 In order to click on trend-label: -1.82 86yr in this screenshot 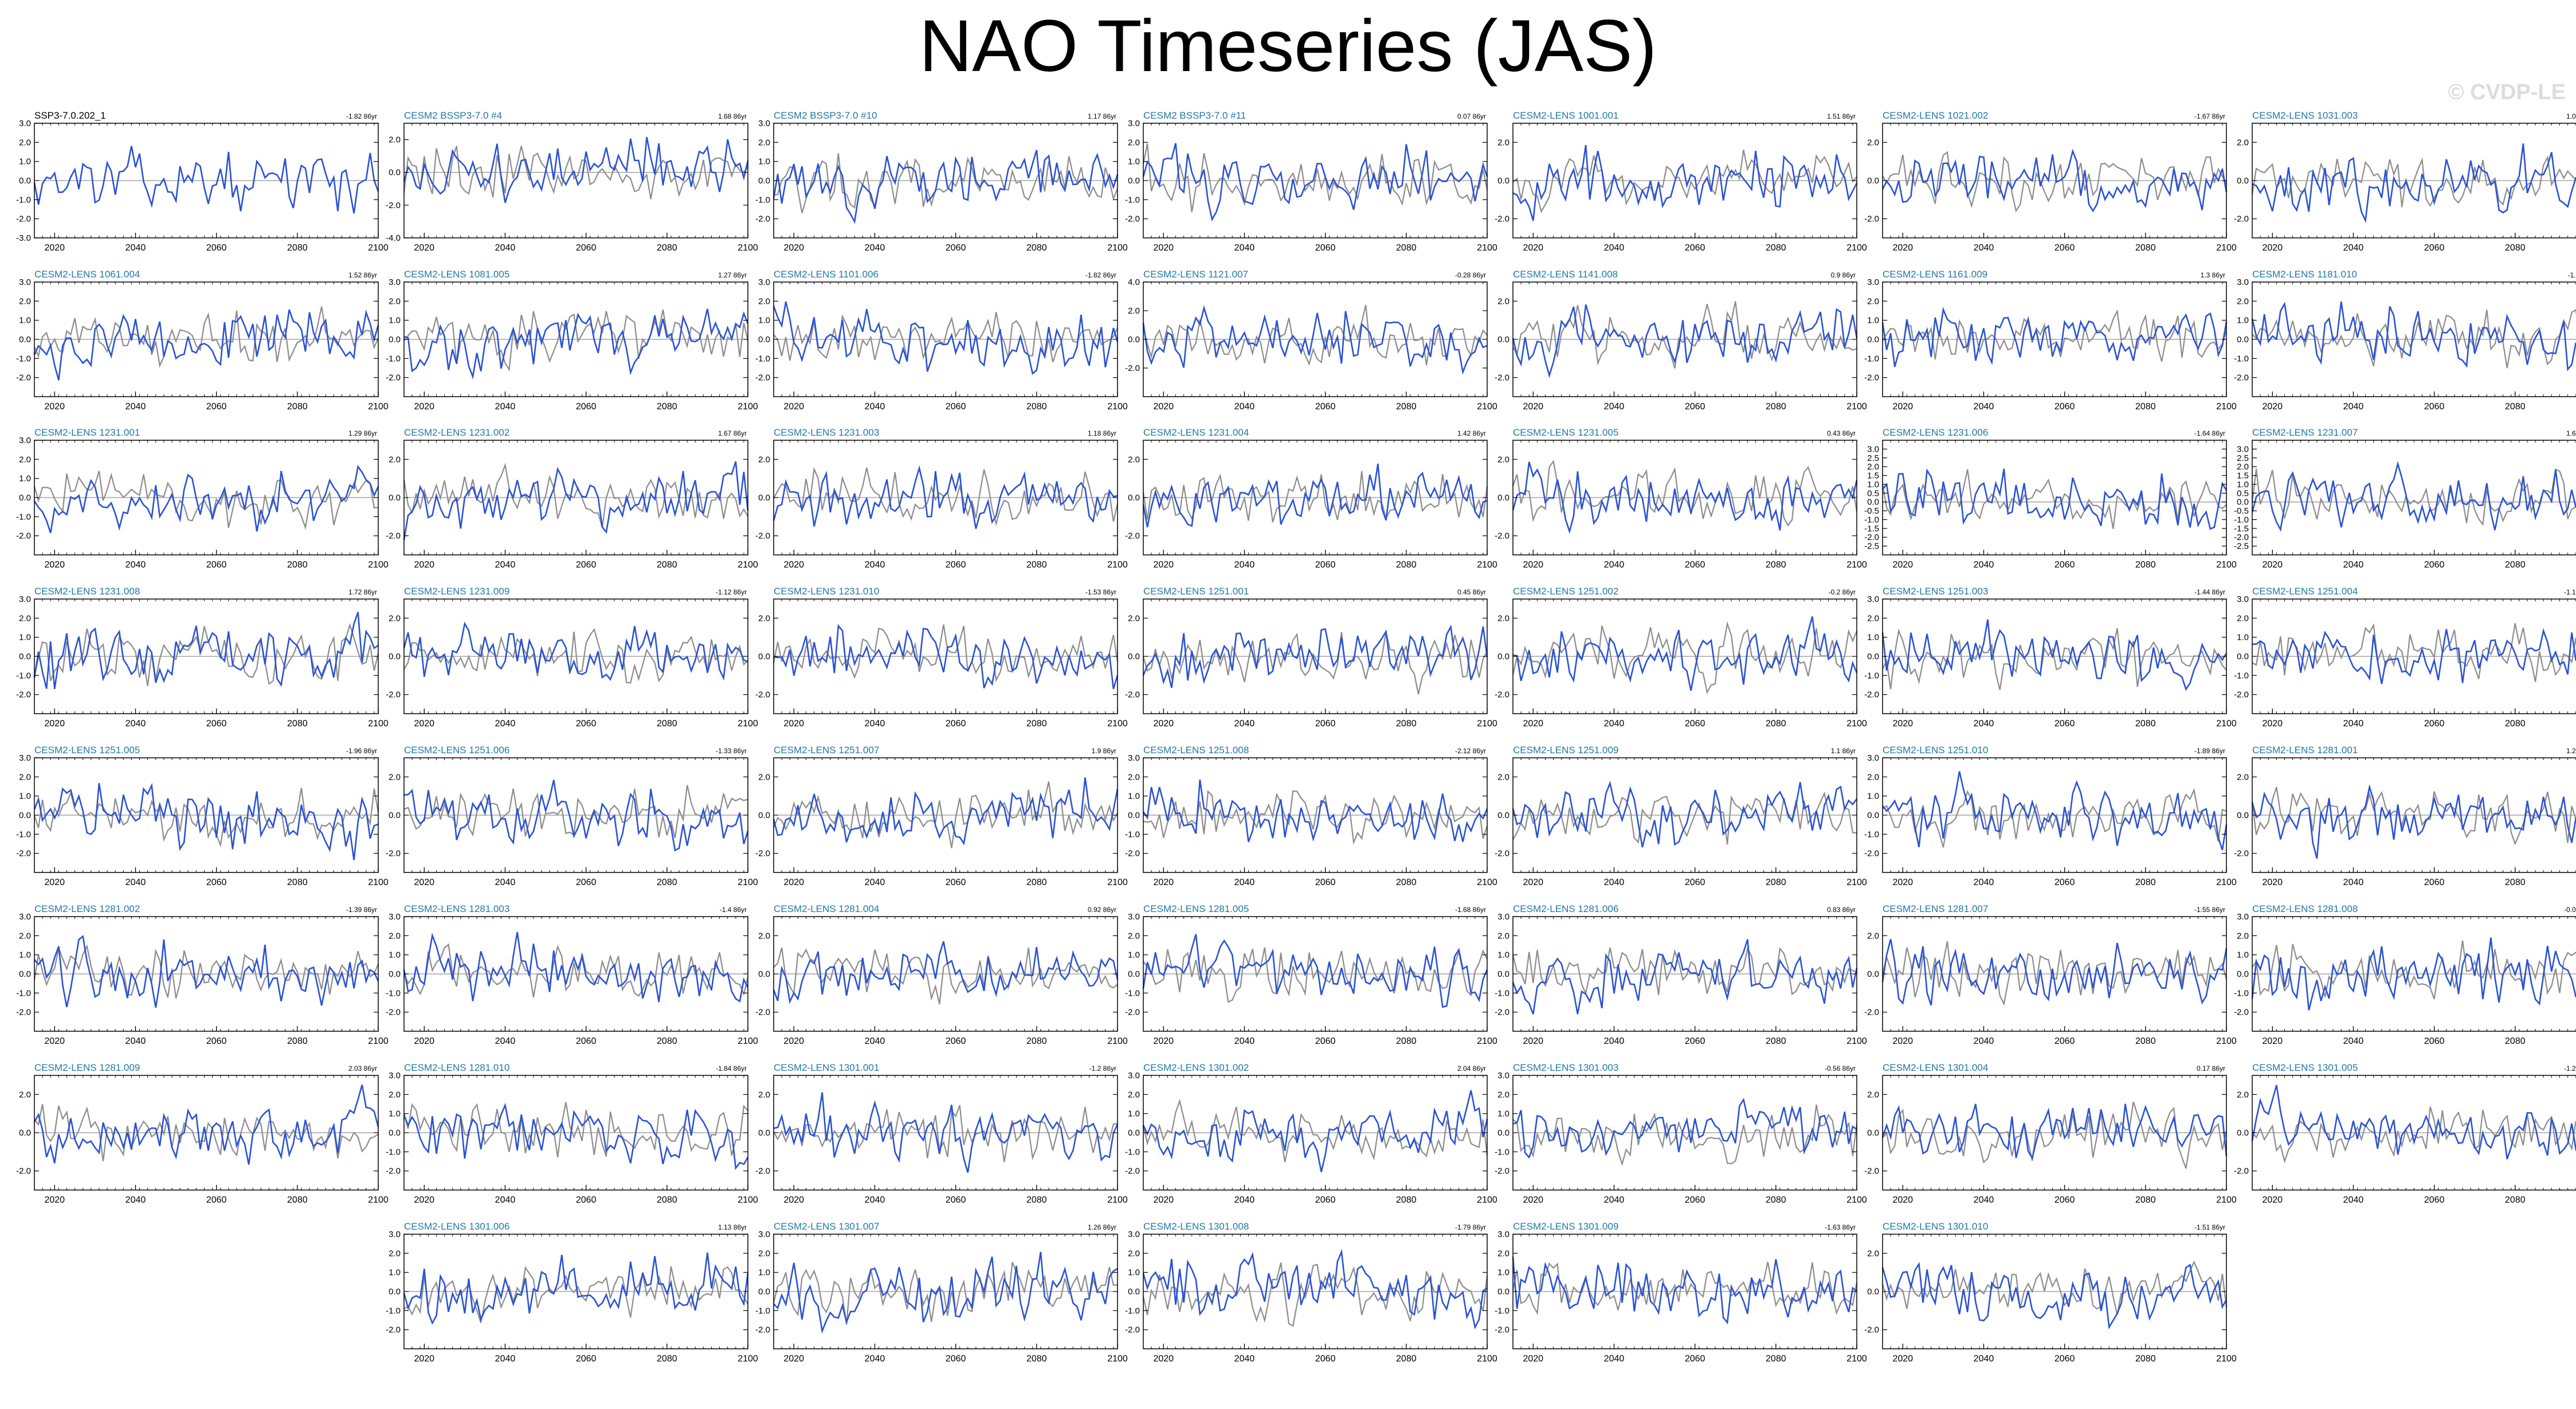, I will do `click(361, 116)`.